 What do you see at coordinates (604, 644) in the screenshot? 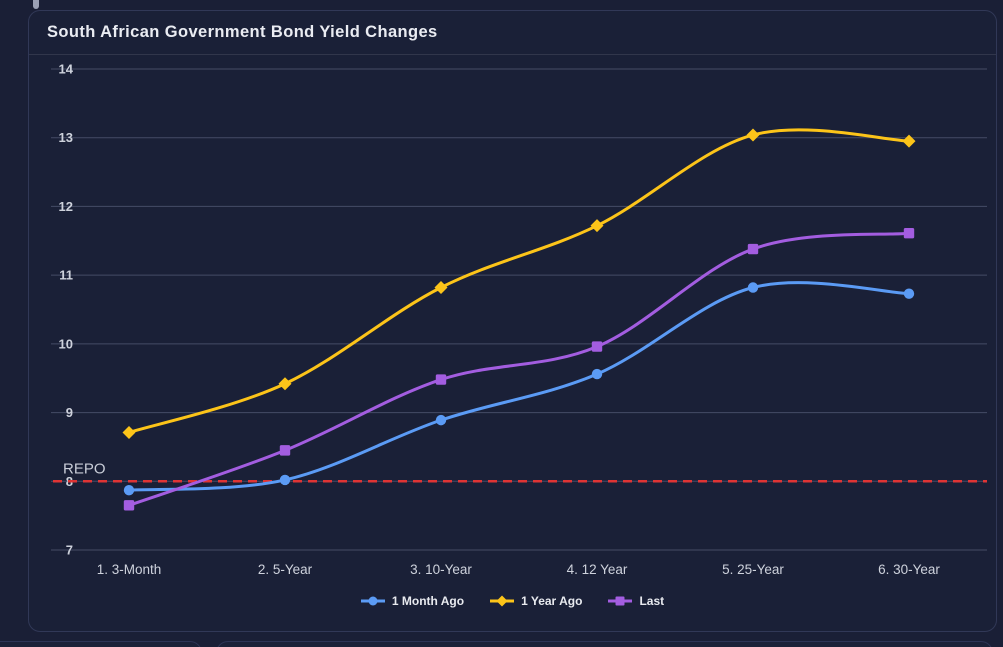
I see `bottom-card-right` at bounding box center [604, 644].